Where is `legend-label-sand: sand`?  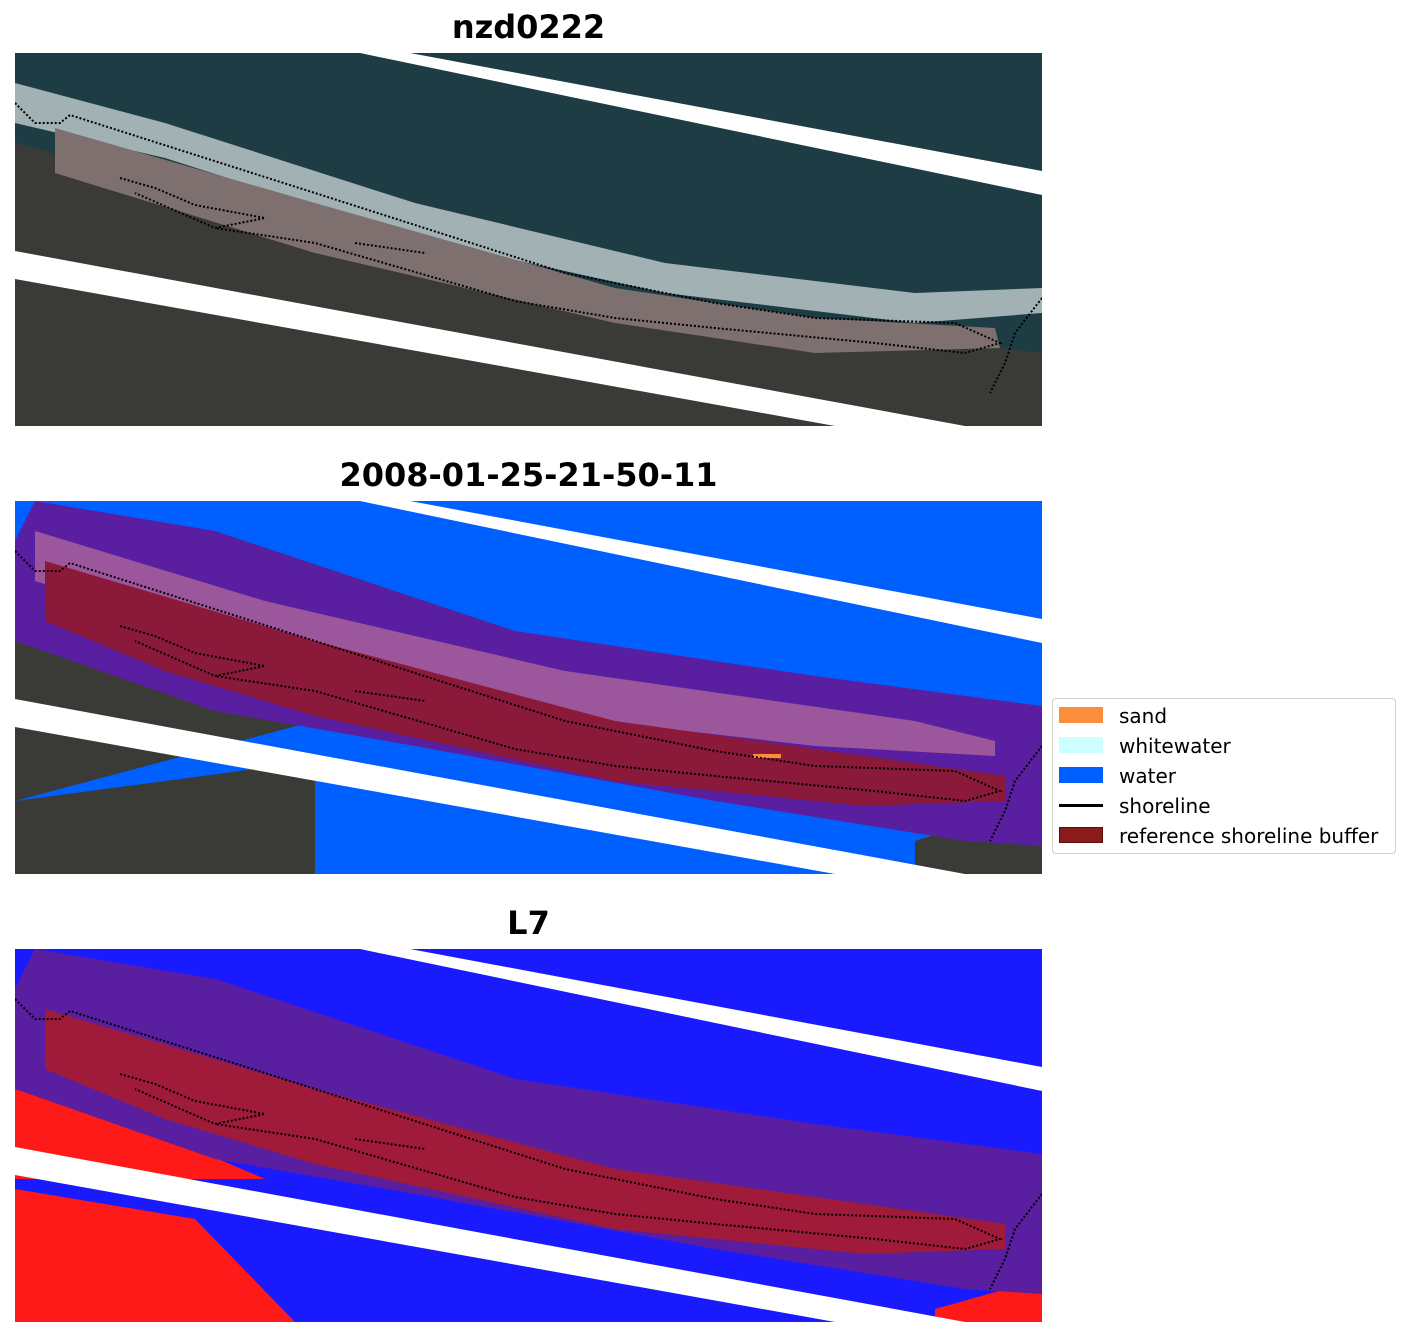 legend-label-sand: sand is located at coordinates (1143, 716).